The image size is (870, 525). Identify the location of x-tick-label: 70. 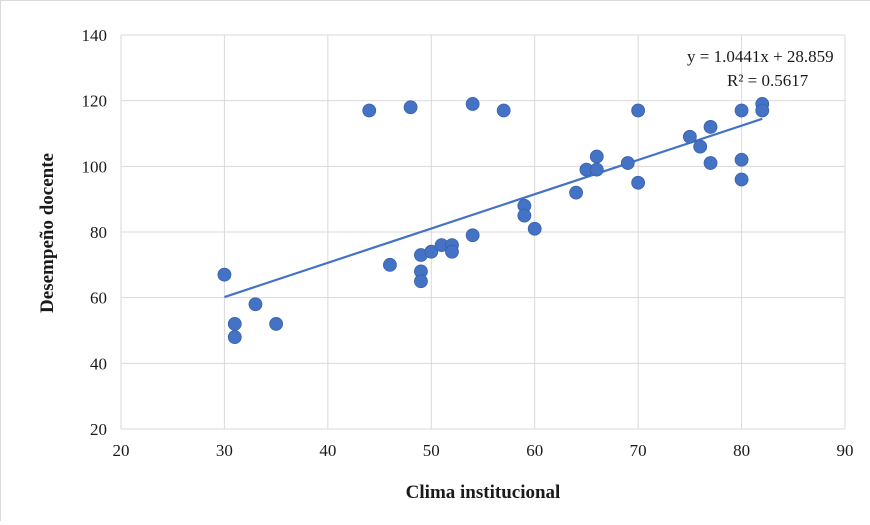
(638, 450).